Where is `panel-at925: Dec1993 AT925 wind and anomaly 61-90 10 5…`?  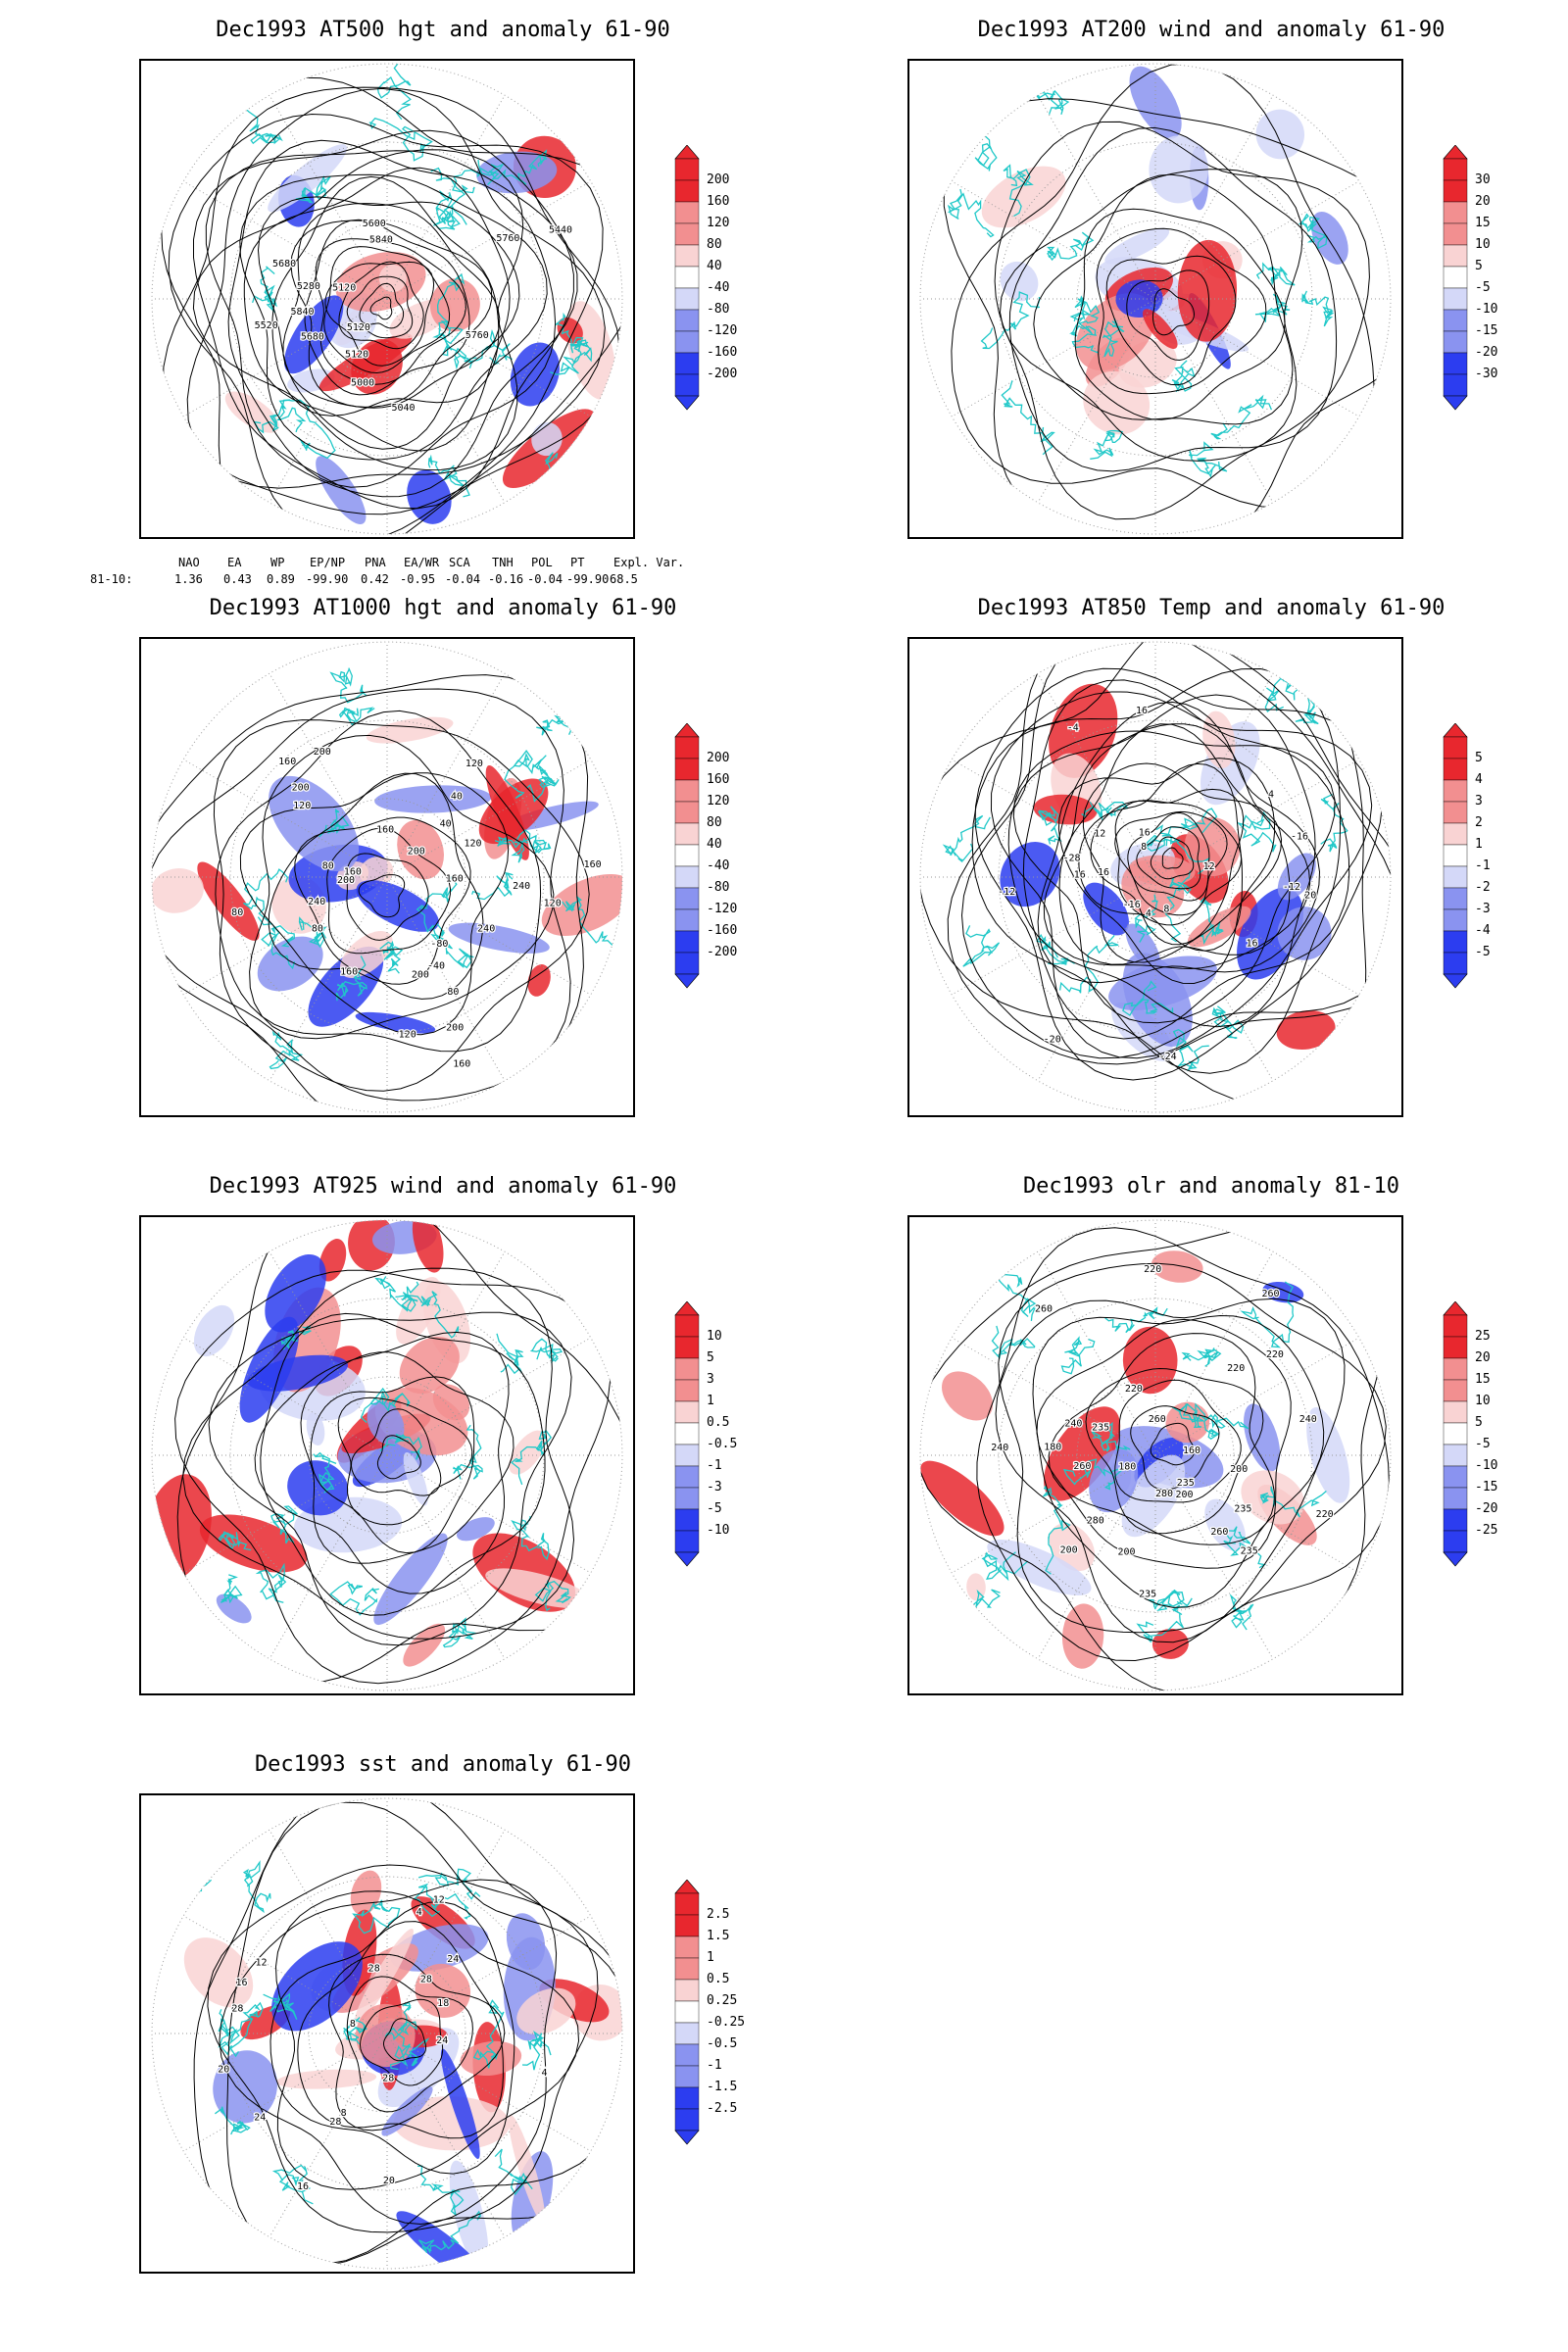
panel-at925: Dec1993 AT925 wind and anomaly 61-90 10 5… is located at coordinates (492, 1458).